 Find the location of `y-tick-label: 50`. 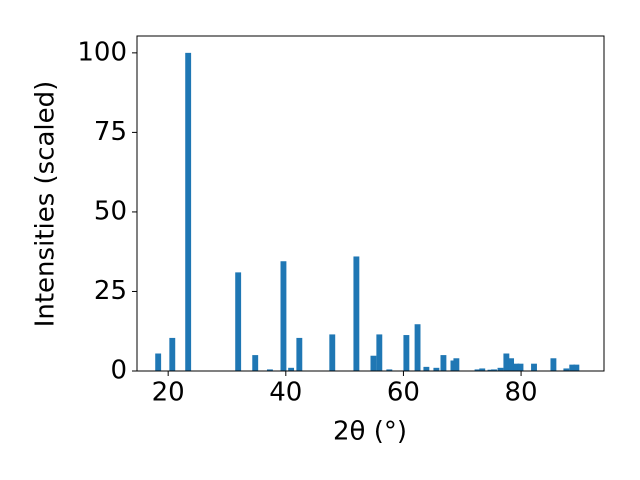

y-tick-label: 50 is located at coordinates (110, 211).